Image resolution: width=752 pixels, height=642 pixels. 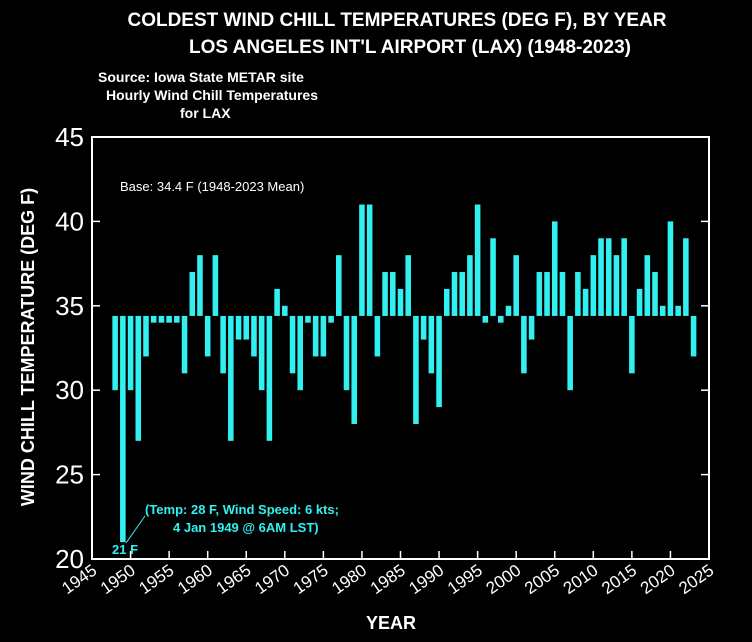 What do you see at coordinates (670, 268) in the screenshot?
I see `bar-2020` at bounding box center [670, 268].